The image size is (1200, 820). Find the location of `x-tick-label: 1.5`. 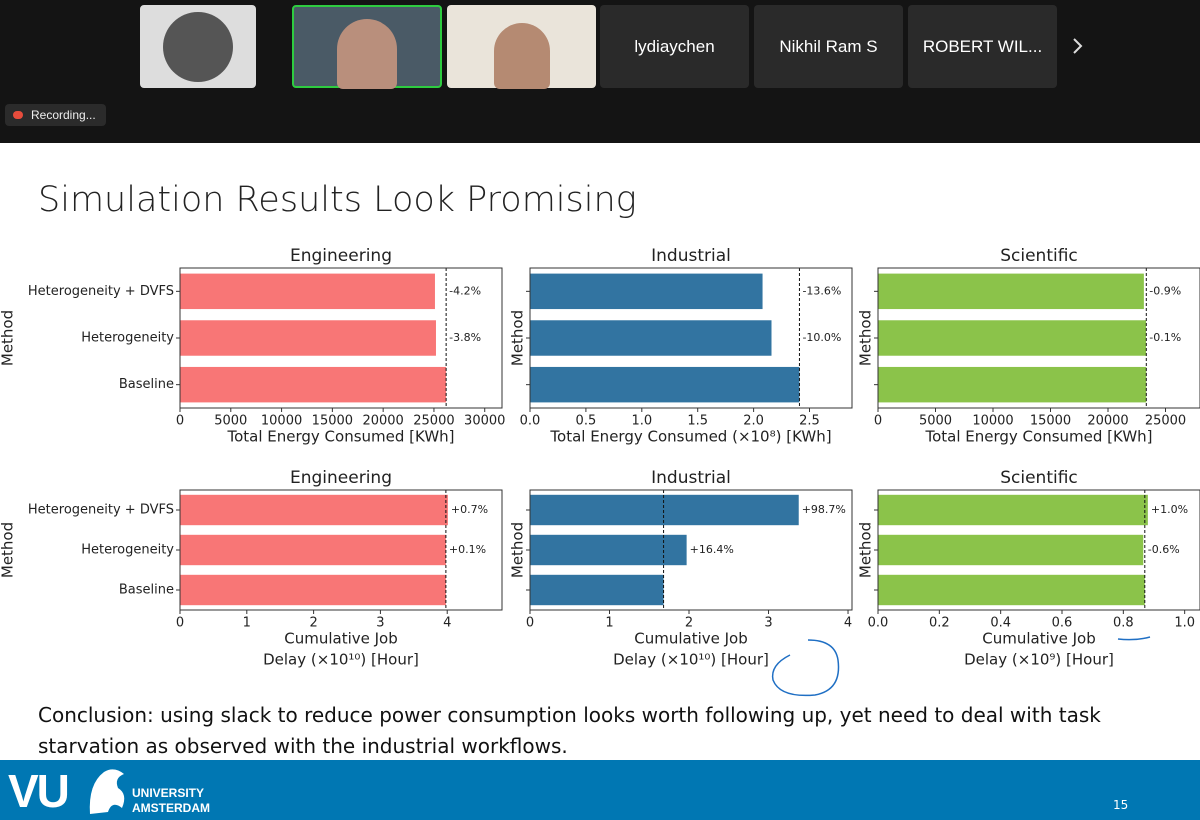

x-tick-label: 1.5 is located at coordinates (697, 421).